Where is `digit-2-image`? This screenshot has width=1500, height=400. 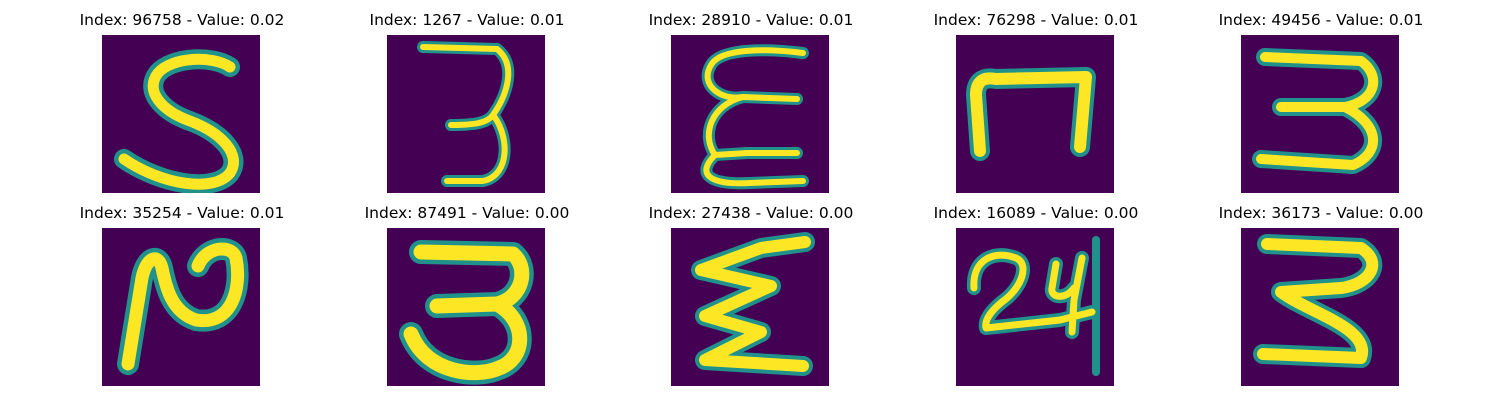 digit-2-image is located at coordinates (181, 307).